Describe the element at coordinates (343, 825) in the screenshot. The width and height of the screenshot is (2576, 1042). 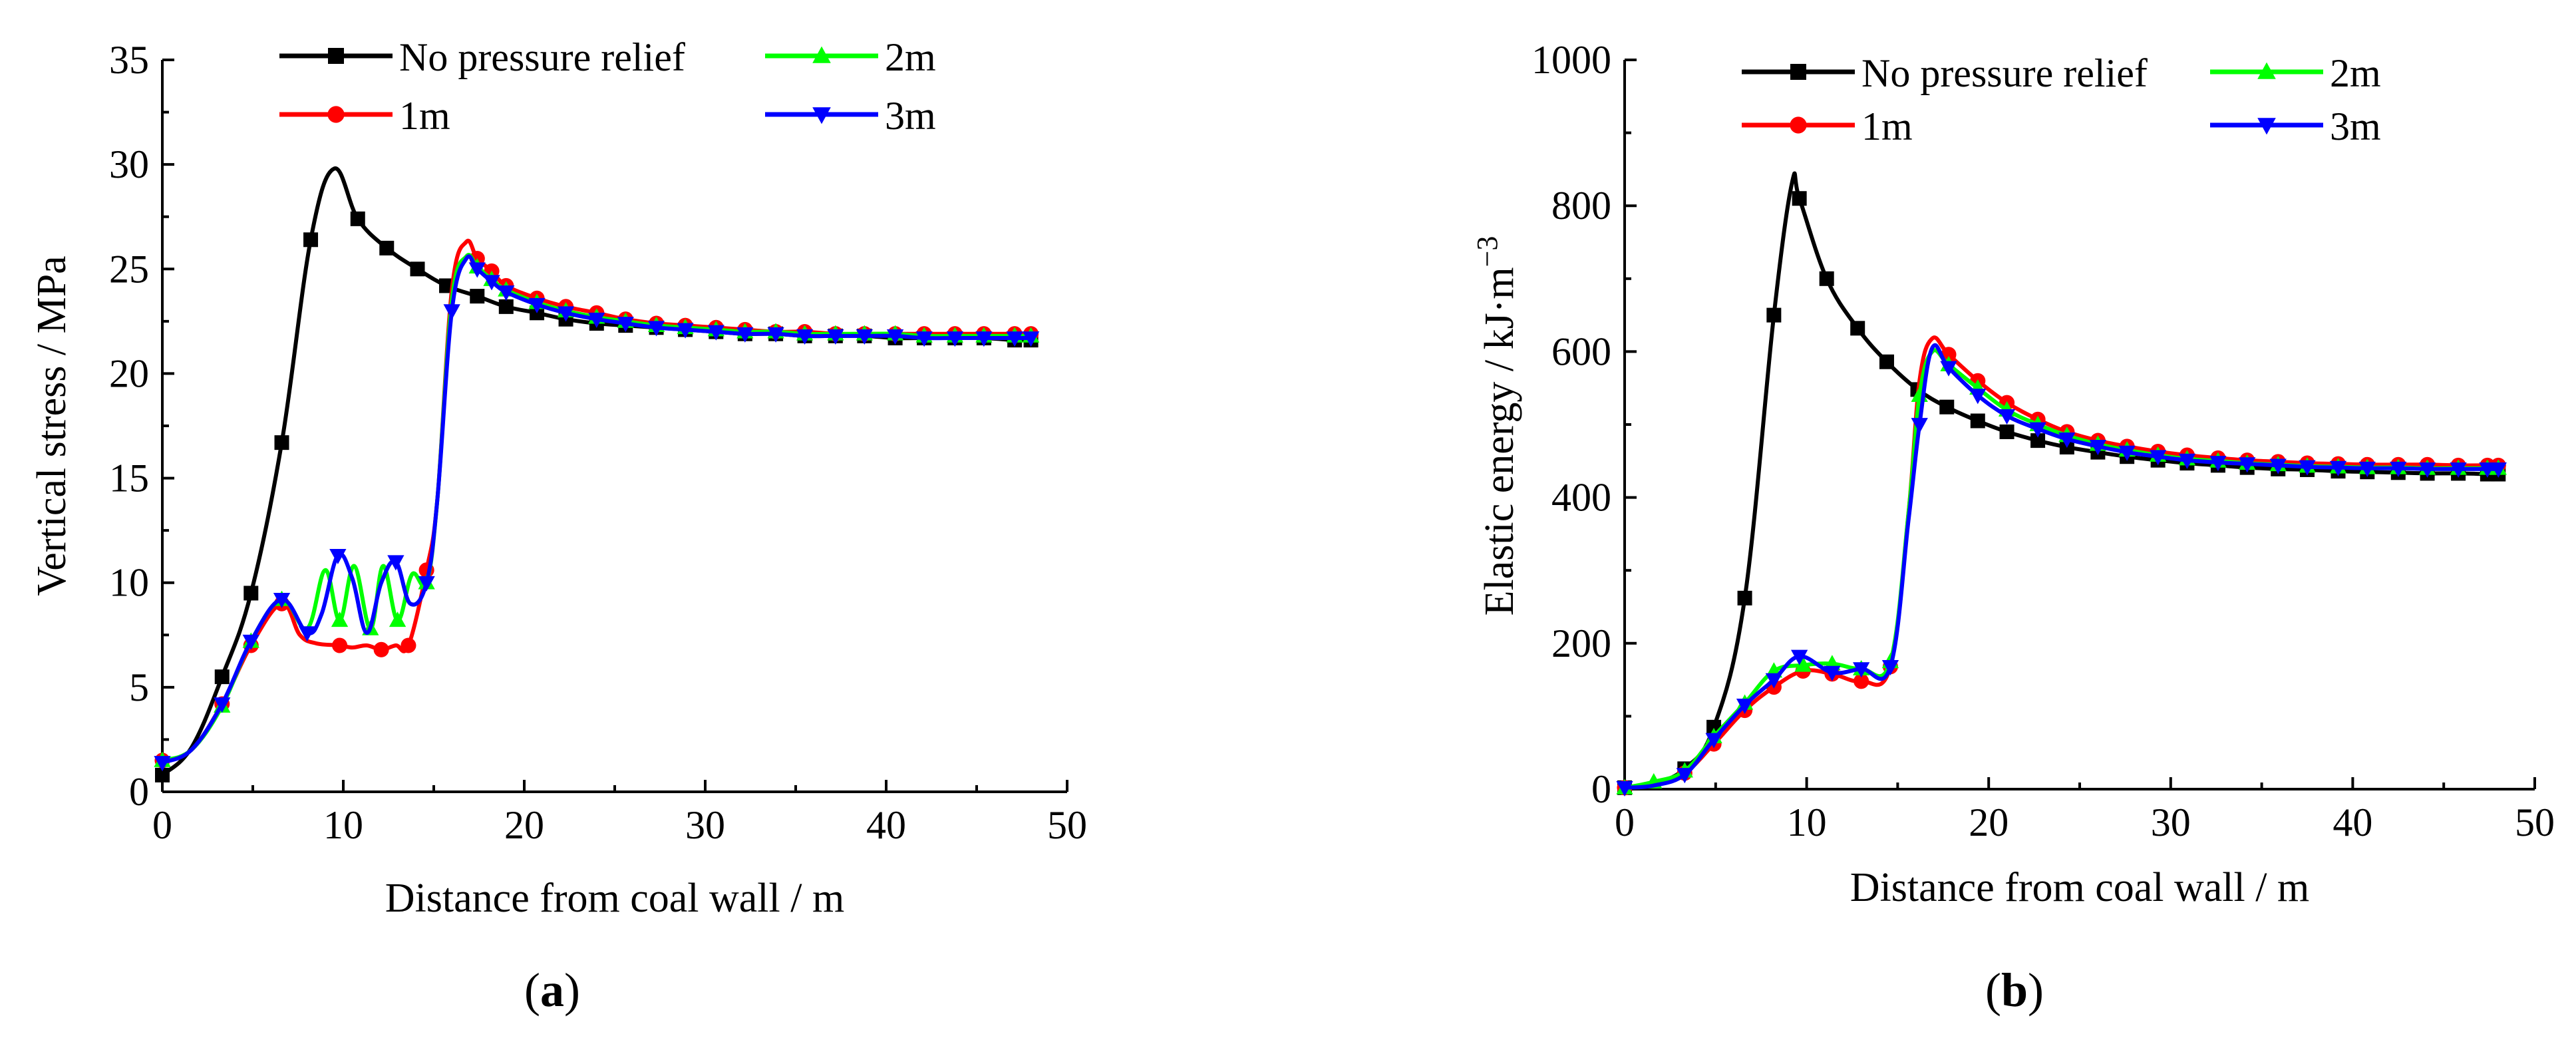
I see `x-tick-label: 10` at that location.